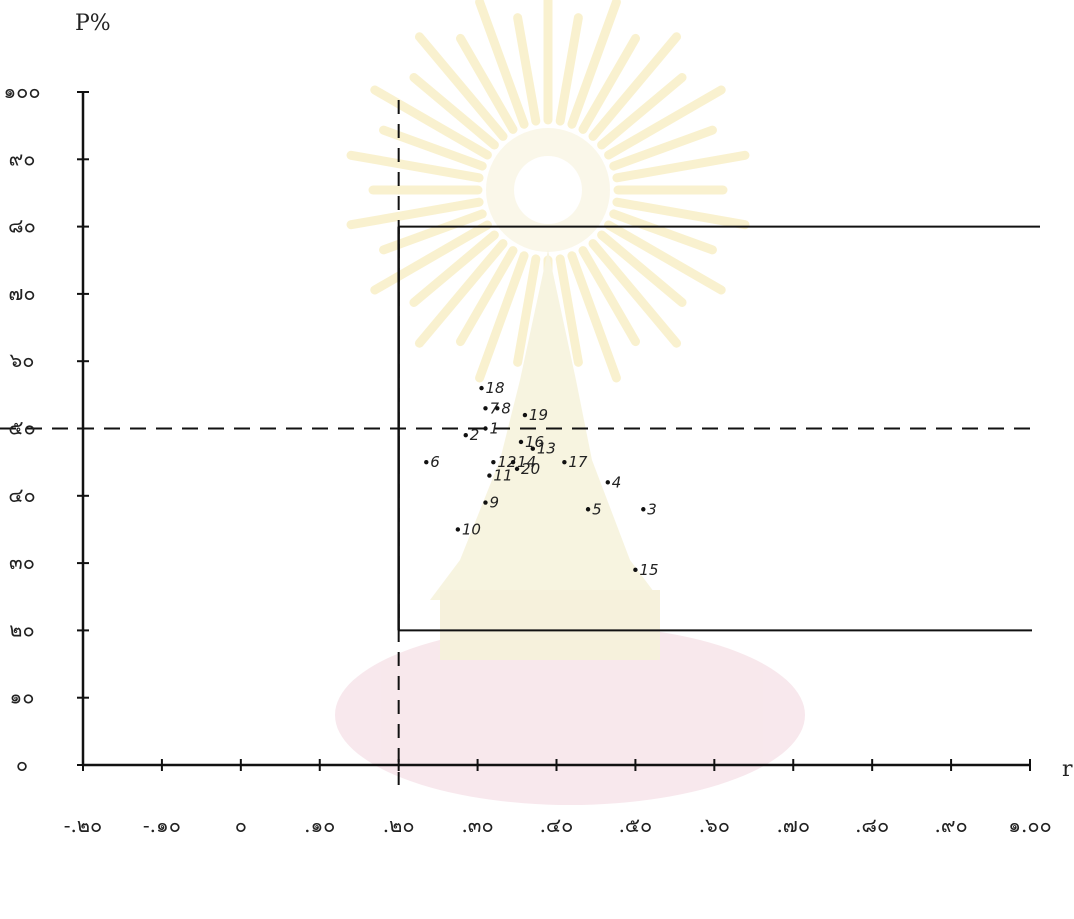  I want to click on y-tick-label: ๐, so click(22, 764).